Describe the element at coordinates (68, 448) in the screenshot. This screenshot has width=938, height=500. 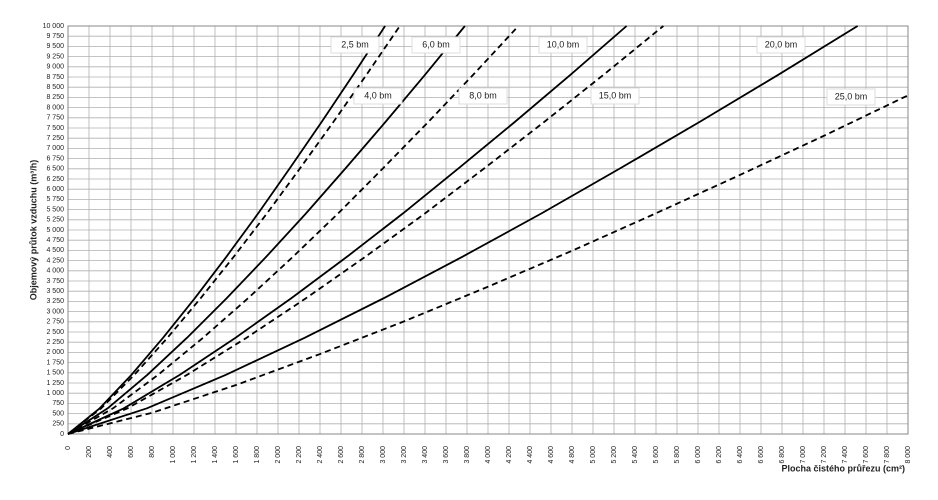
I see `x-tick-label: 0` at that location.